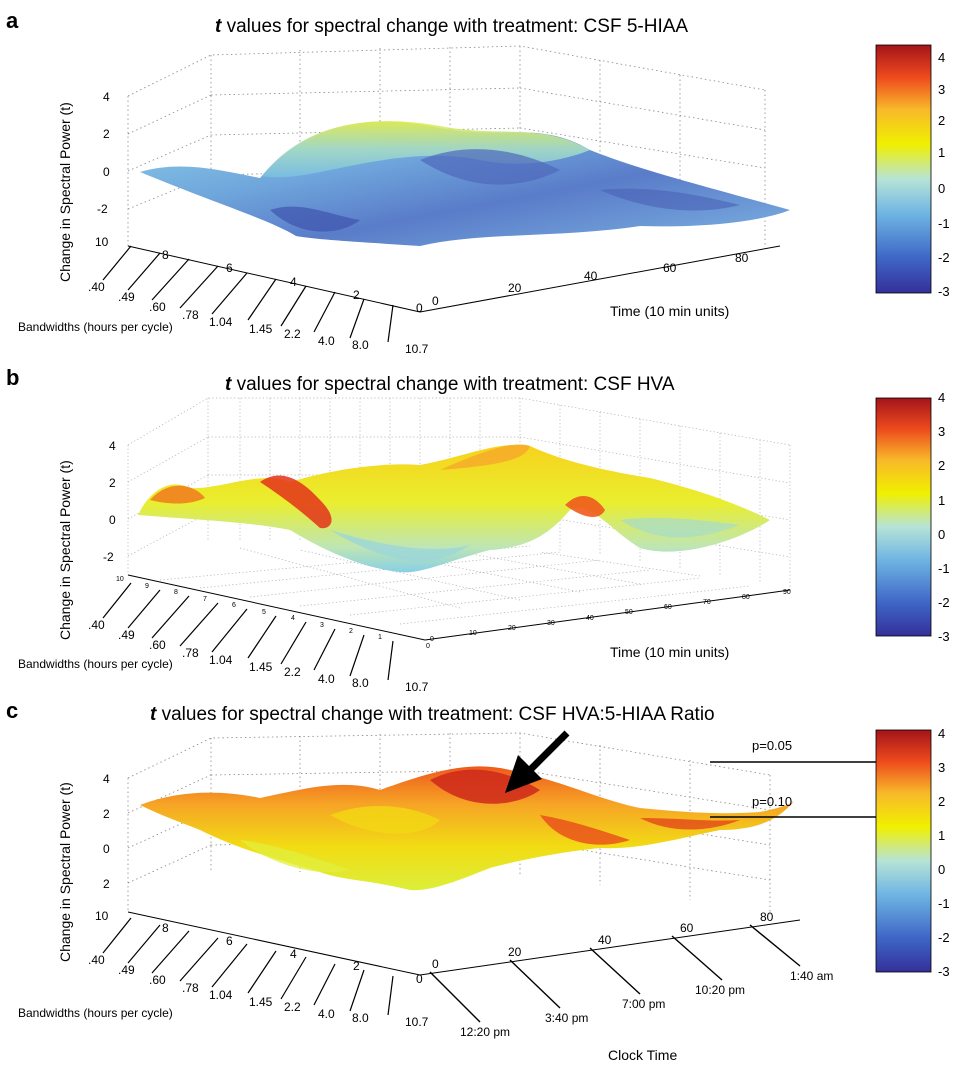  Describe the element at coordinates (428, 646) in the screenshot. I see `depth-tick-b: 0` at that location.